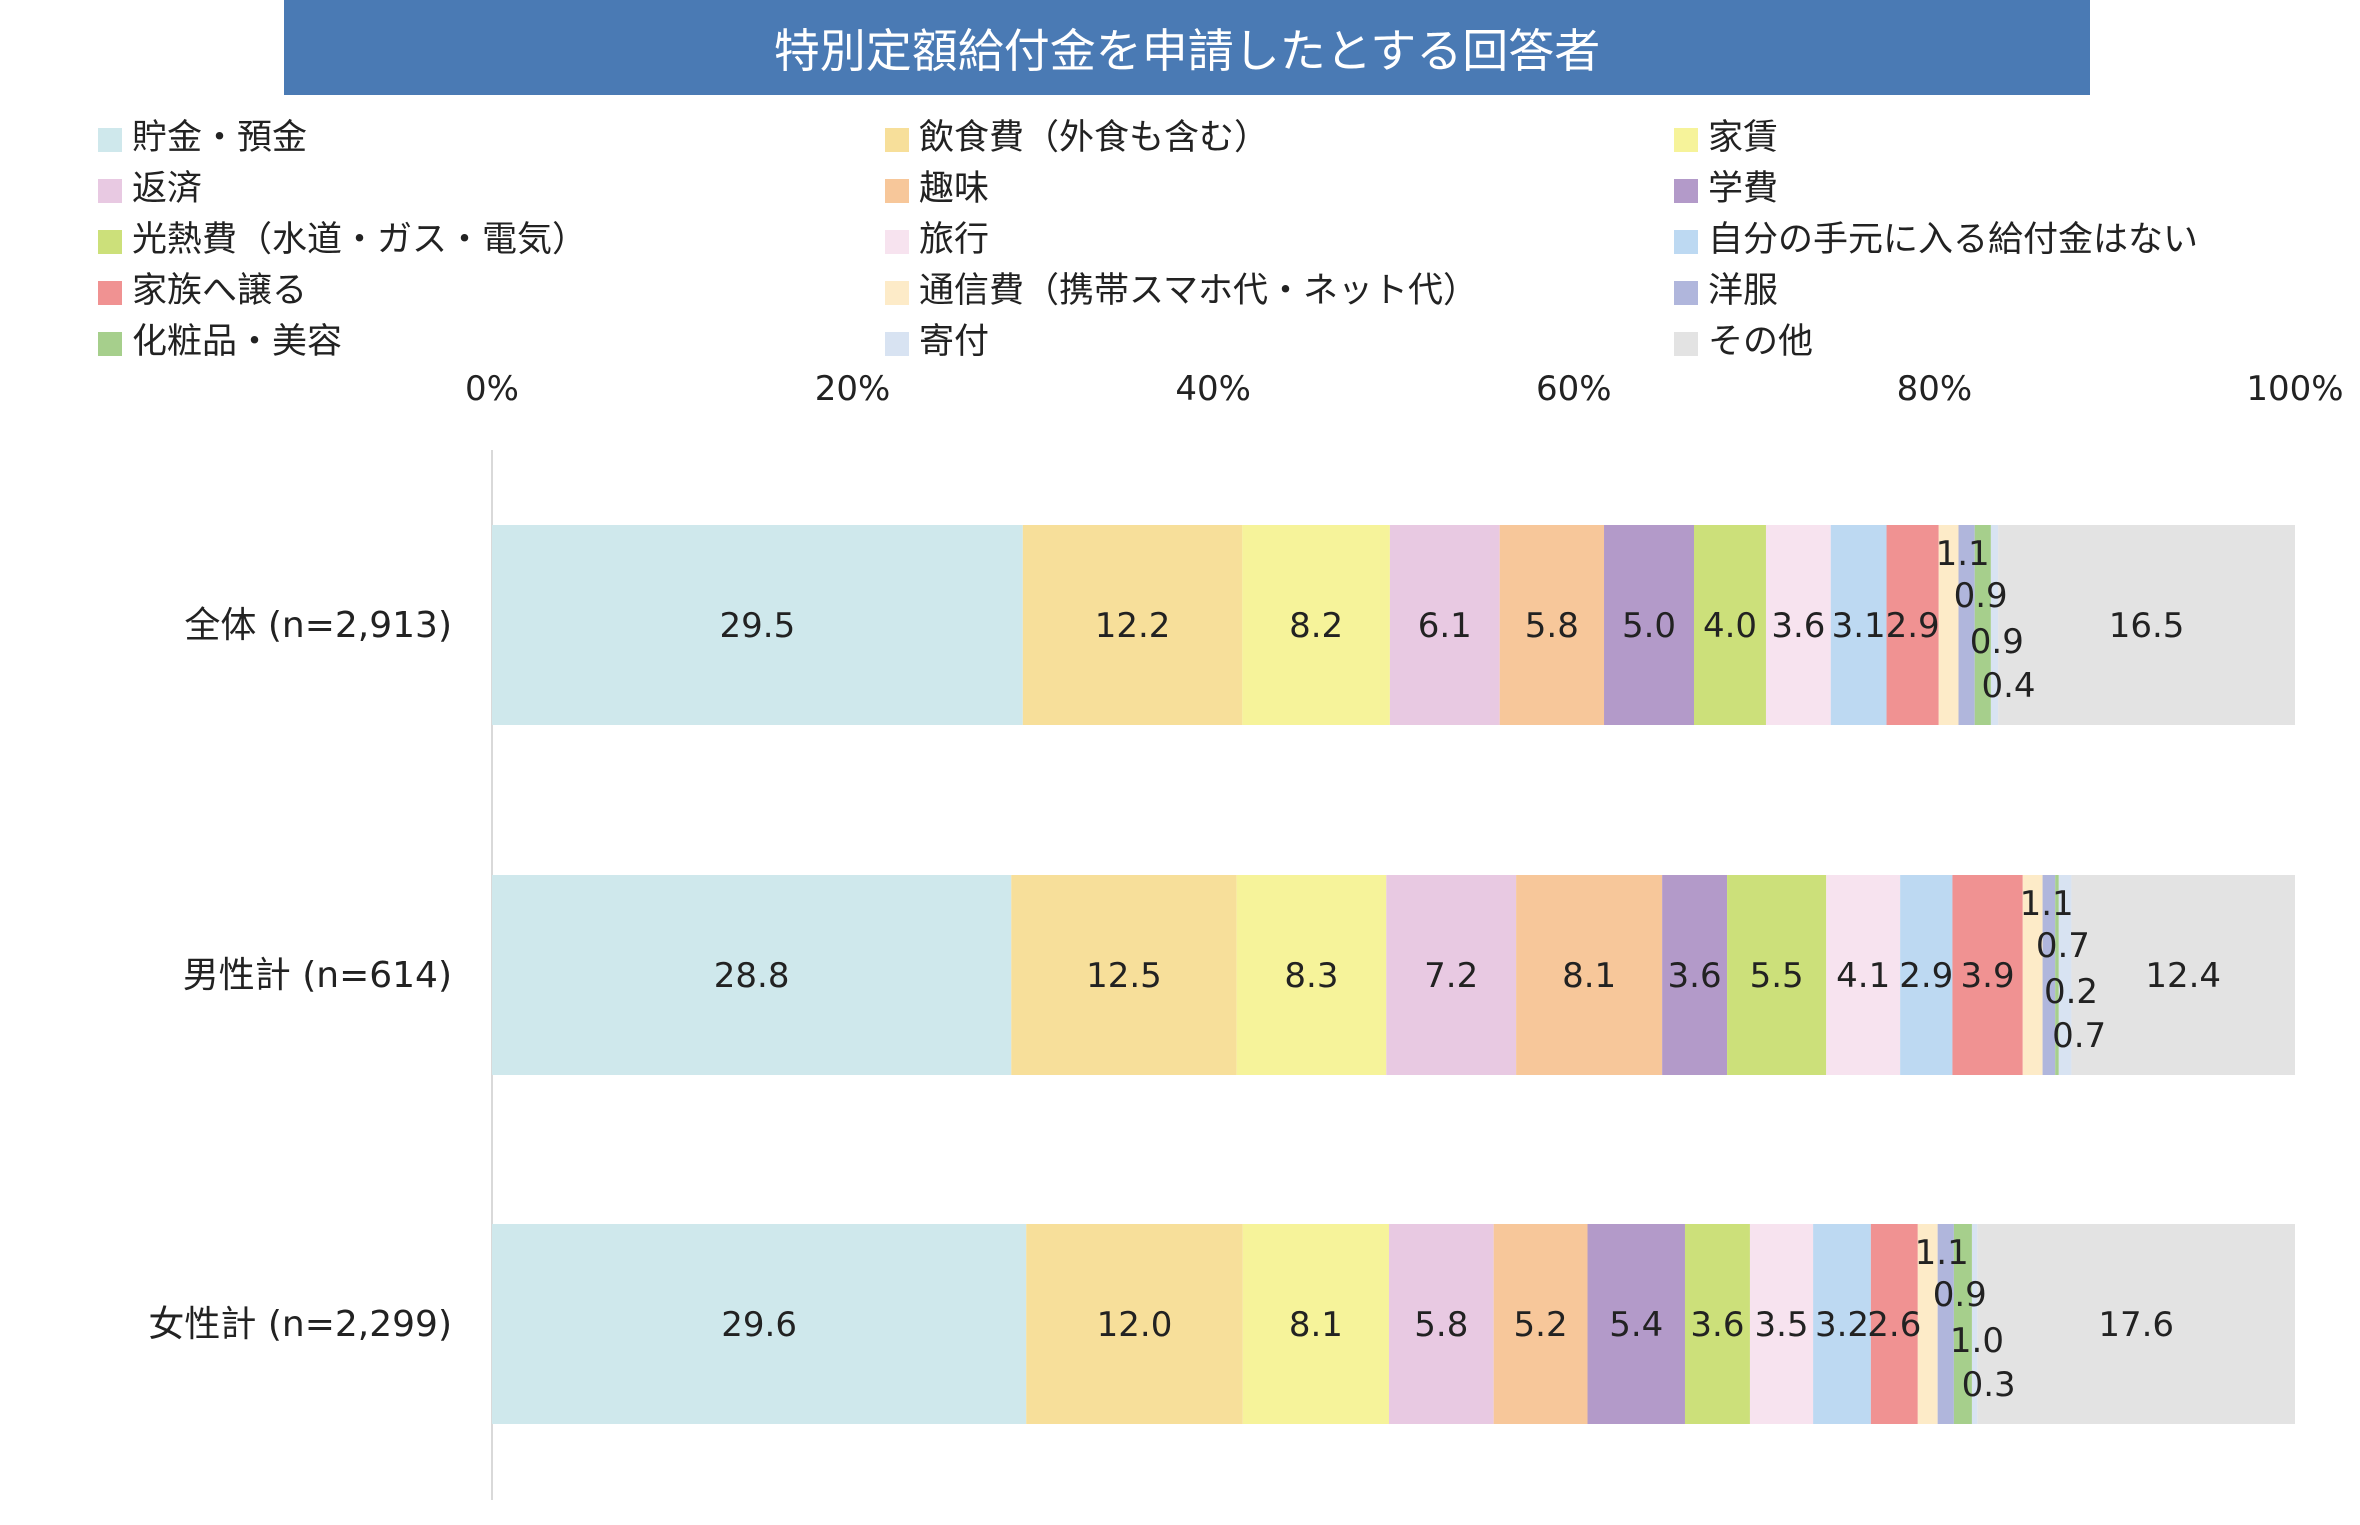 The image size is (2360, 1525). I want to click on data-label: 5.4, so click(1636, 1325).